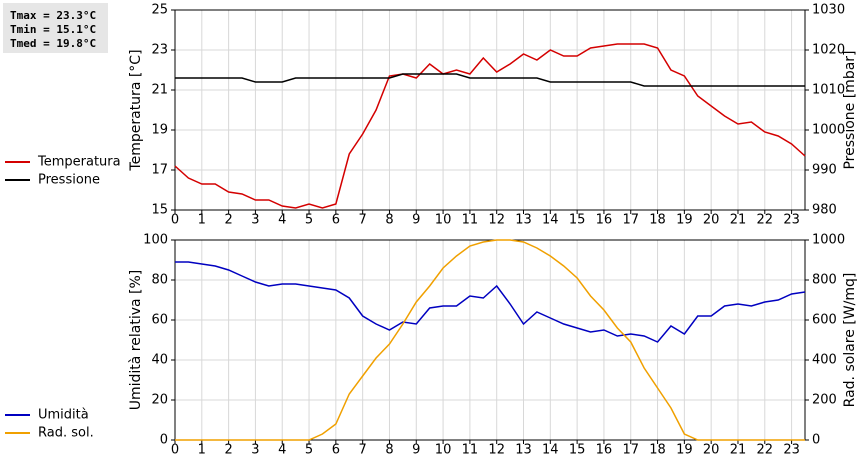 This screenshot has width=860, height=460. I want to click on y-tick-label: 40, so click(159, 360).